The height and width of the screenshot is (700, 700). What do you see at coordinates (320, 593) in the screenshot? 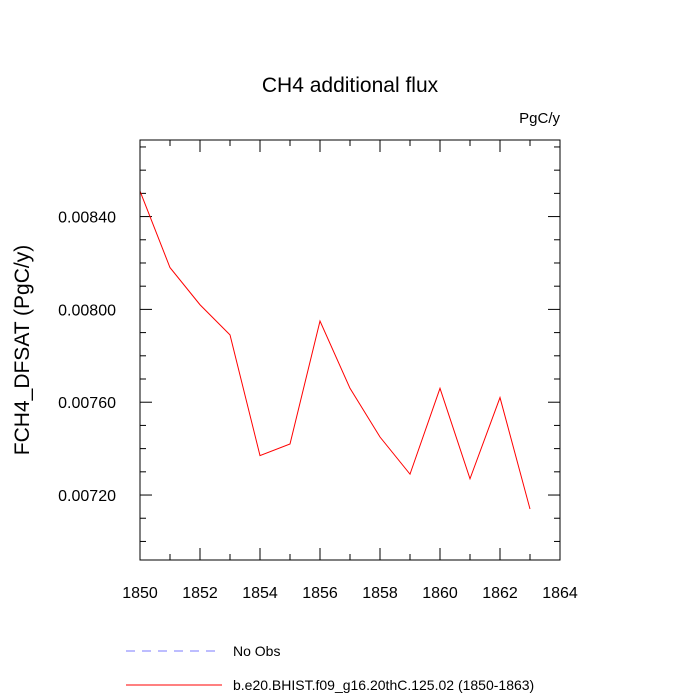
I see `x-tick-label: 1856` at bounding box center [320, 593].